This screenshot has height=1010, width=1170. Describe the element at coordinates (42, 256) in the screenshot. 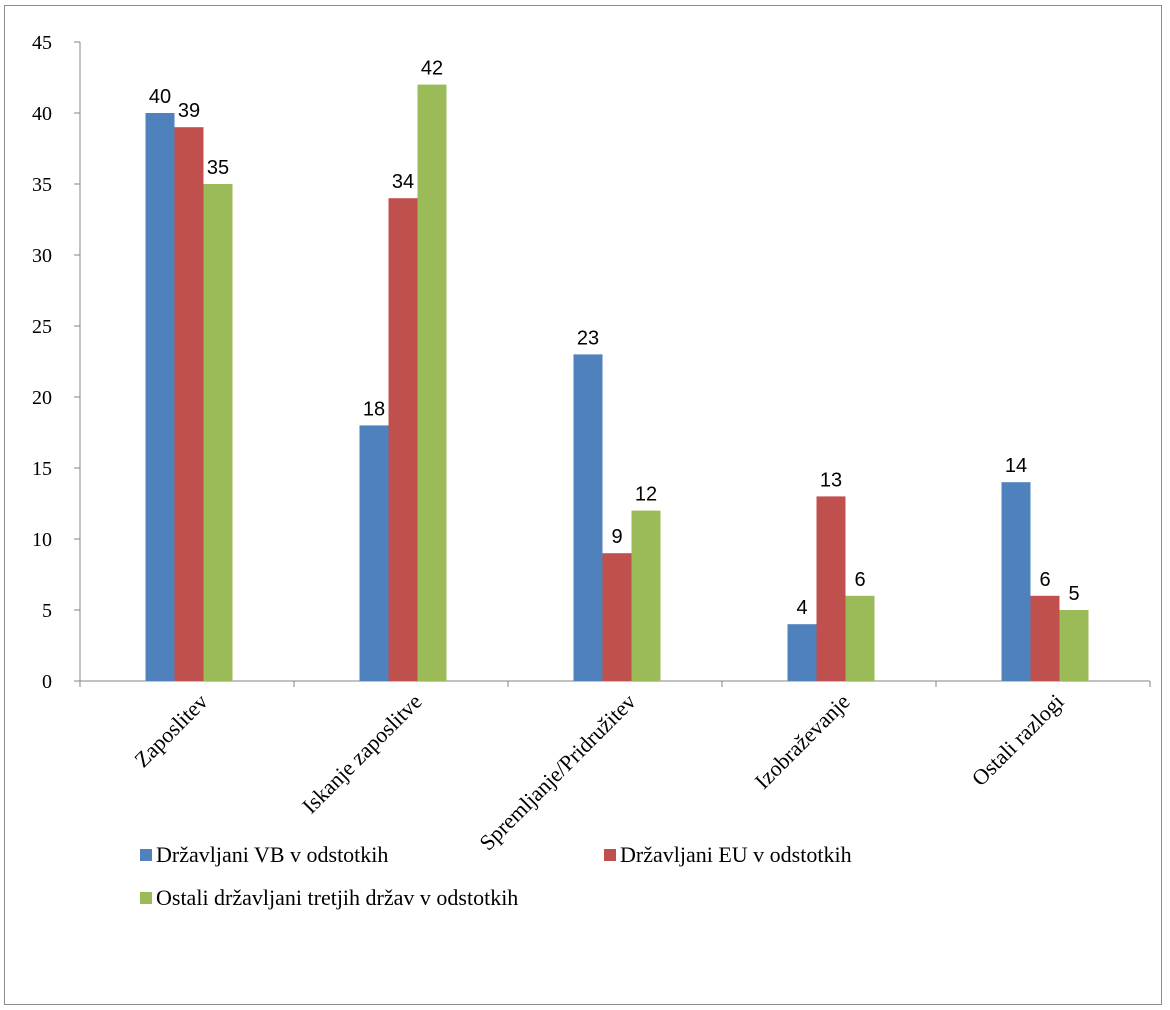

I see `y-tick-label: 30` at that location.